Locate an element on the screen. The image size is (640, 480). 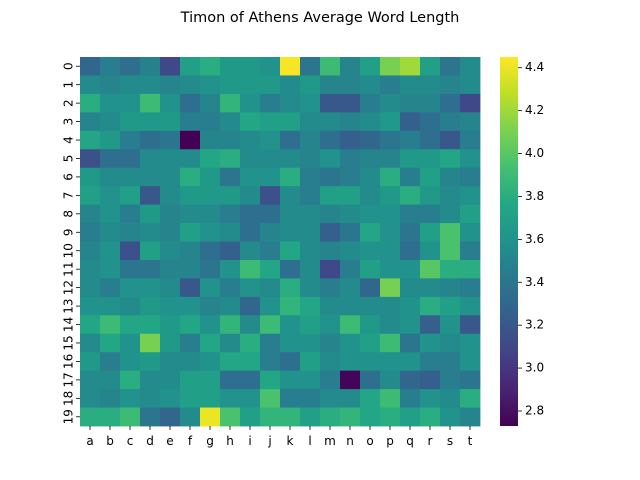
heatmap-cell-16-o is located at coordinates (370, 362).